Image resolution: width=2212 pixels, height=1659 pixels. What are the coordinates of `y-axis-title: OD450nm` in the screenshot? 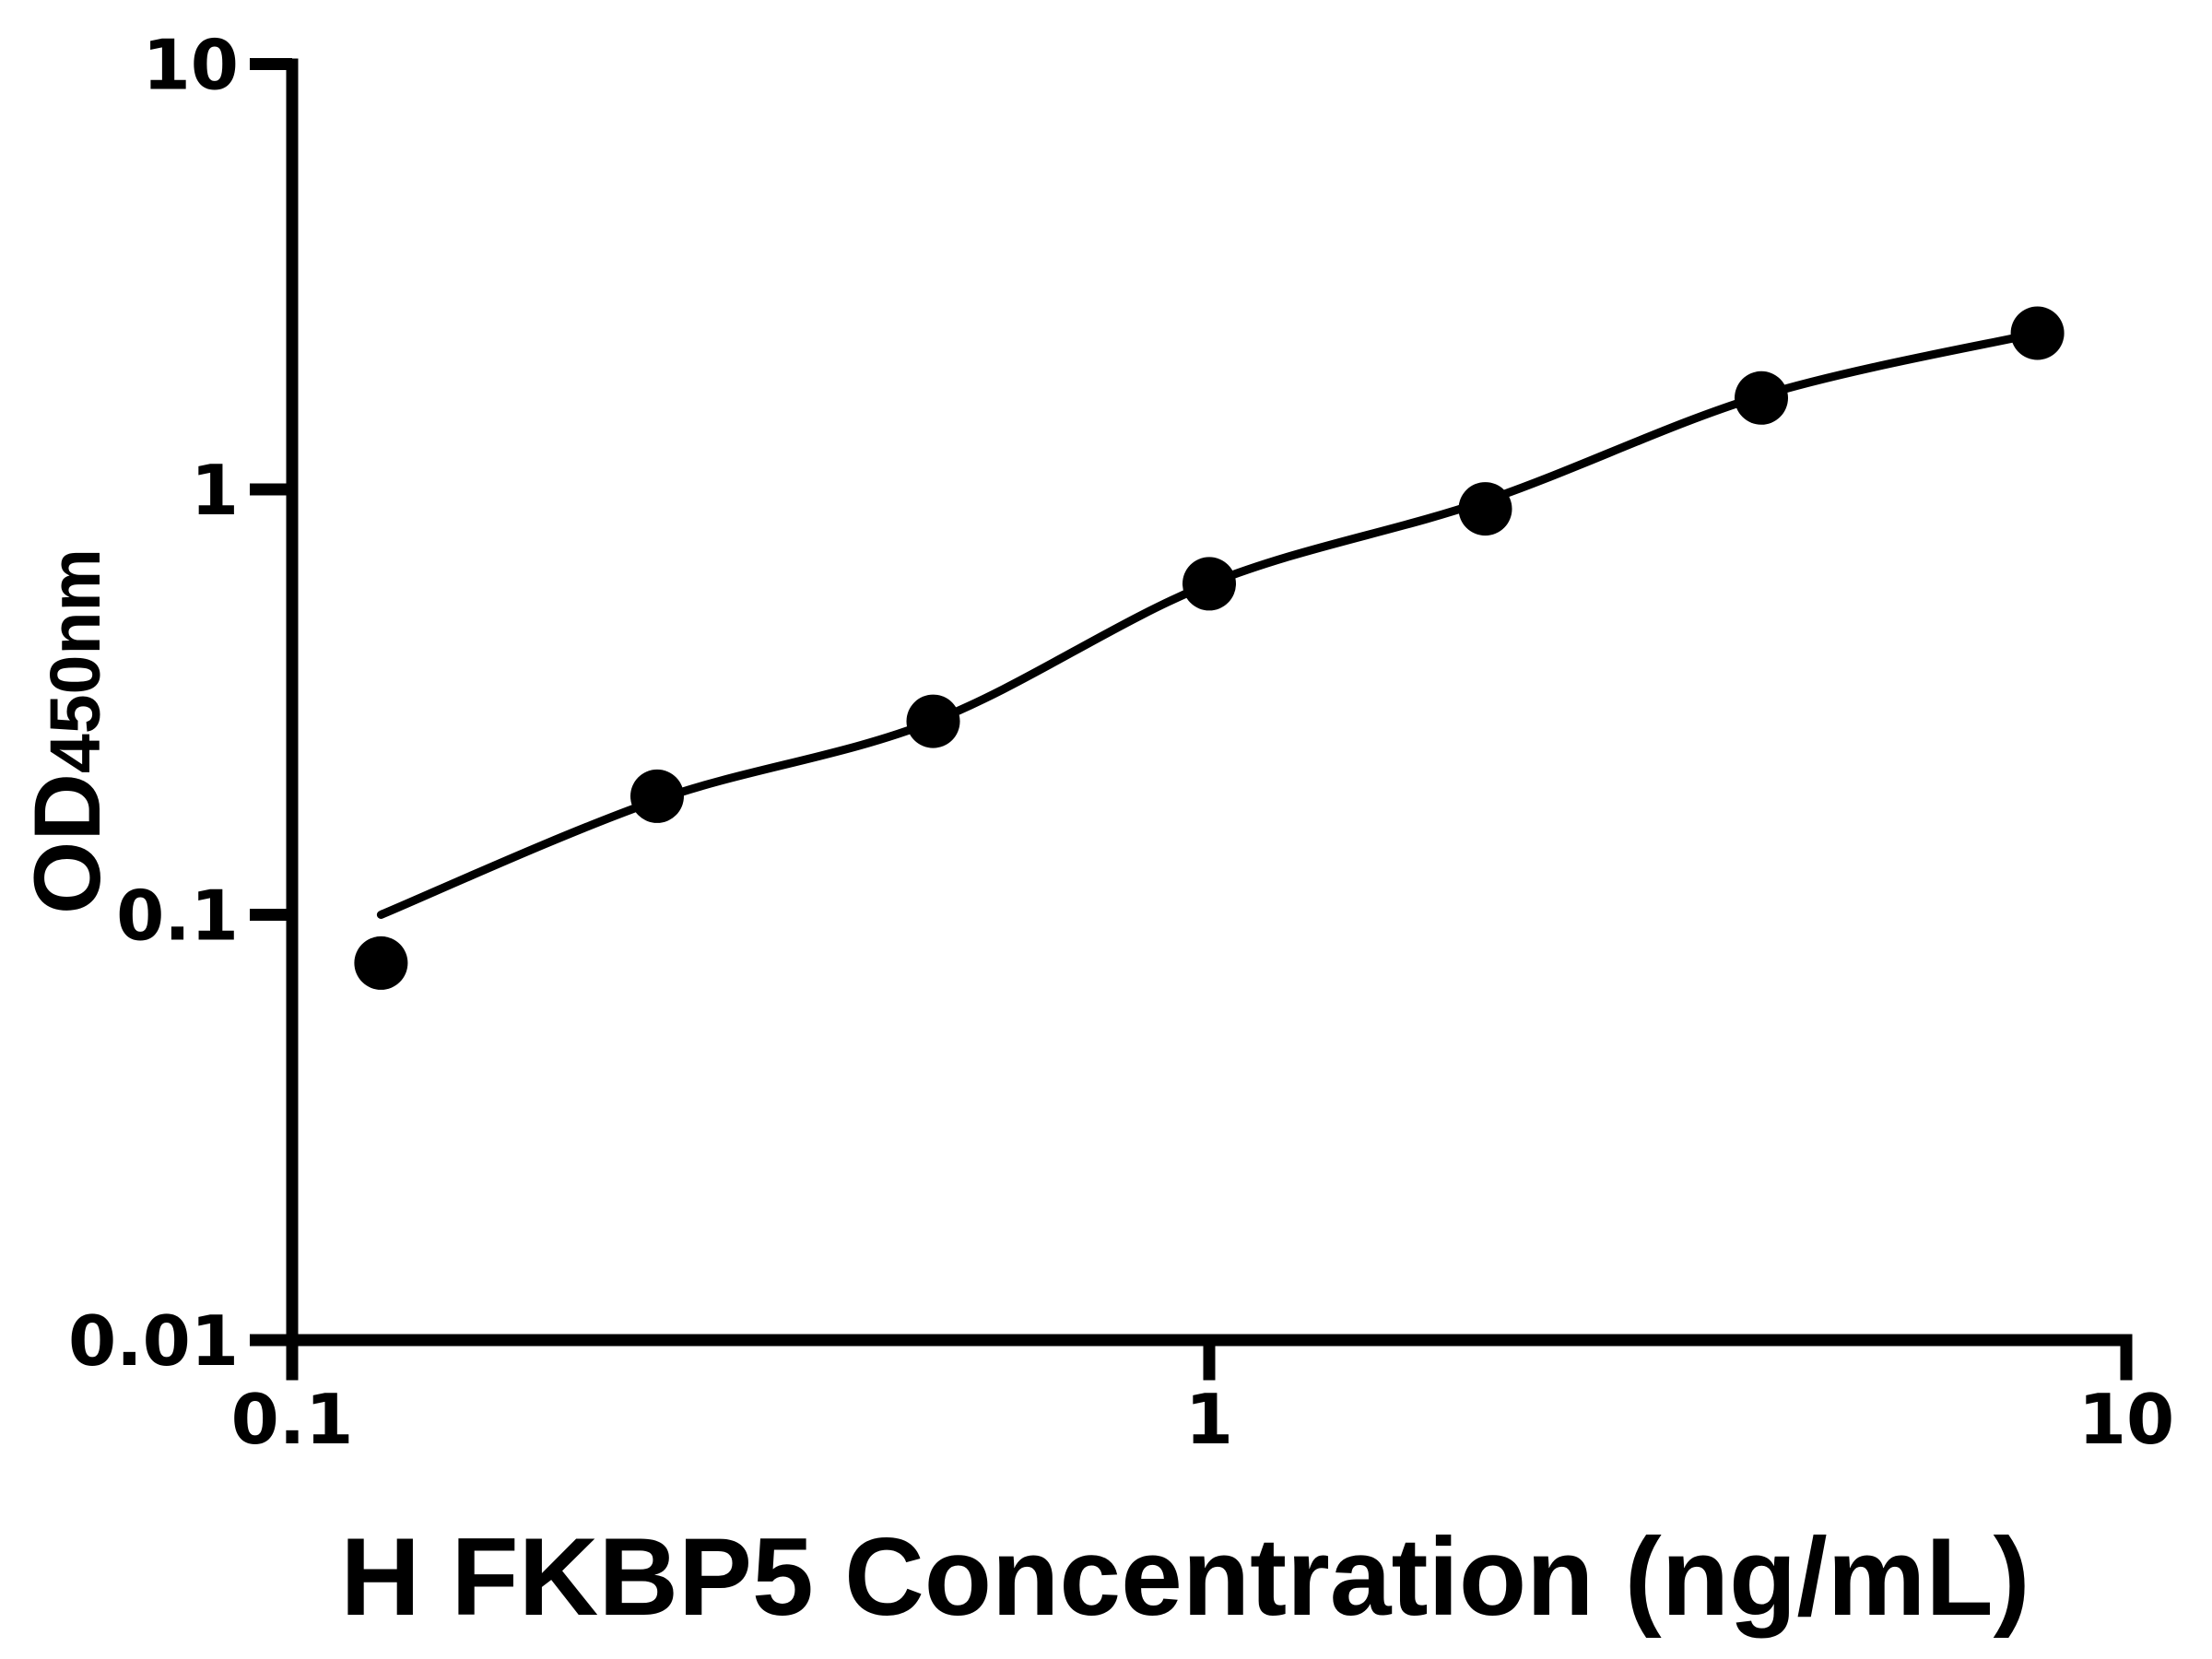 It's located at (67, 731).